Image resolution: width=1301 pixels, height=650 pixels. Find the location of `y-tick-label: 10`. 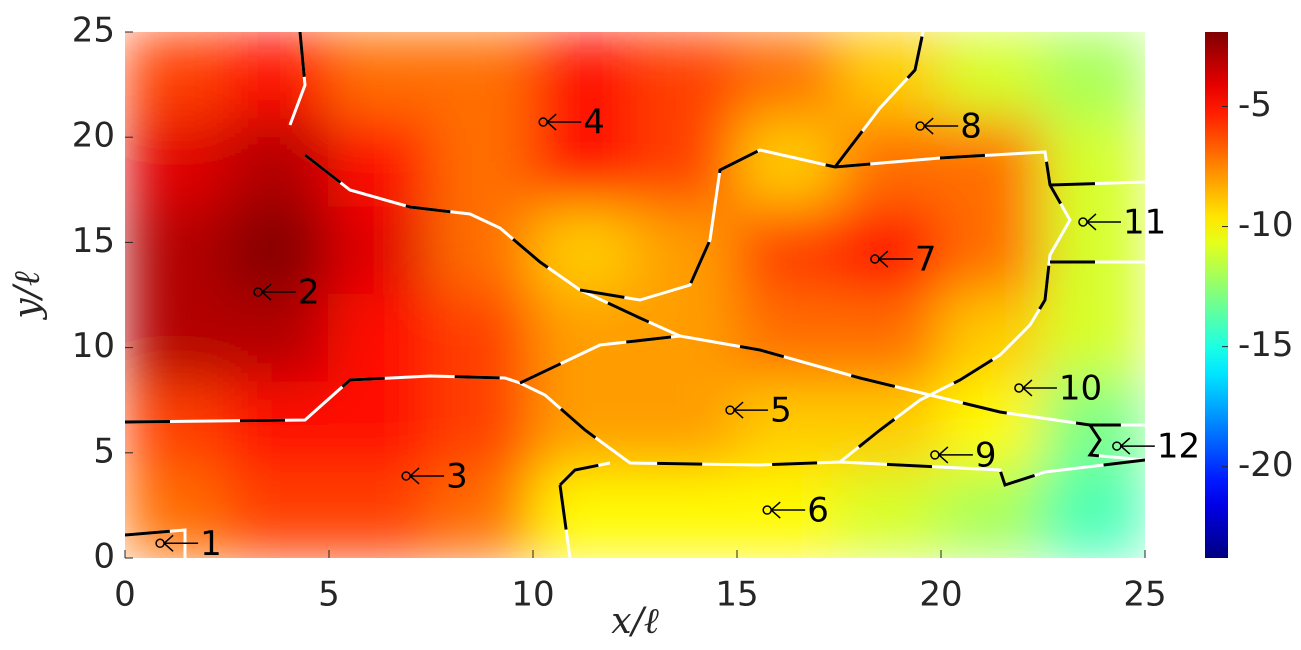

y-tick-label: 10 is located at coordinates (93, 346).